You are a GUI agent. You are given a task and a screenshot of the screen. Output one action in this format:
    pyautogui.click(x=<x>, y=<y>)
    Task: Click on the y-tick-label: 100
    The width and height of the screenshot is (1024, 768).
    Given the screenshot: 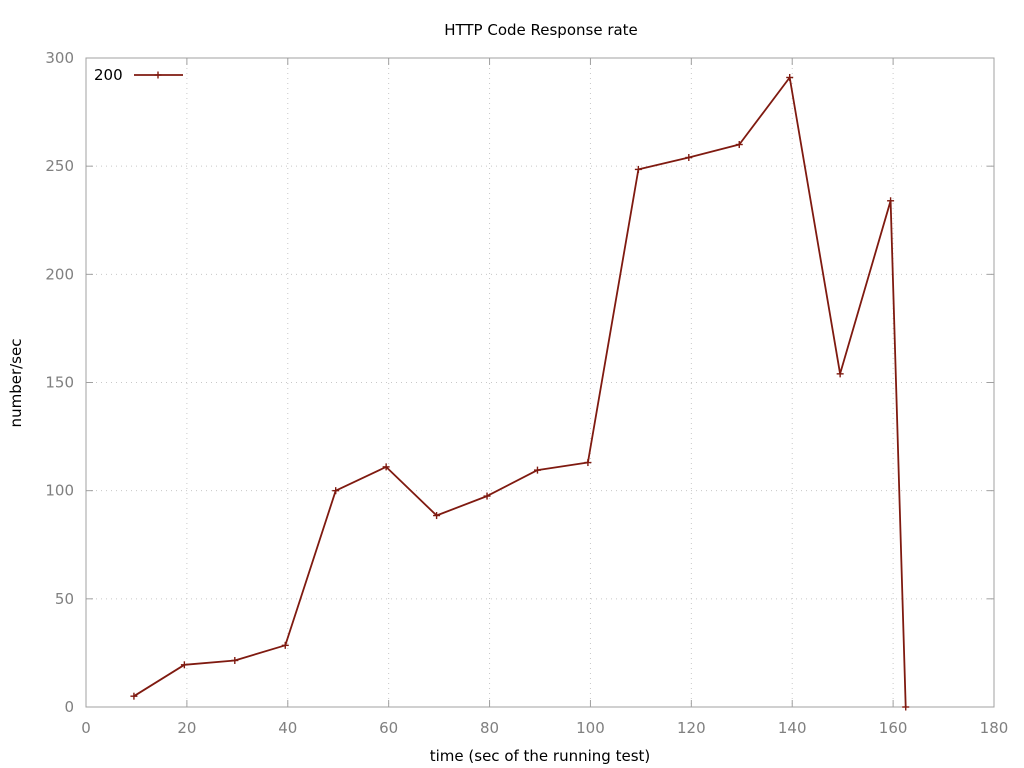 What is the action you would take?
    pyautogui.click(x=59, y=491)
    